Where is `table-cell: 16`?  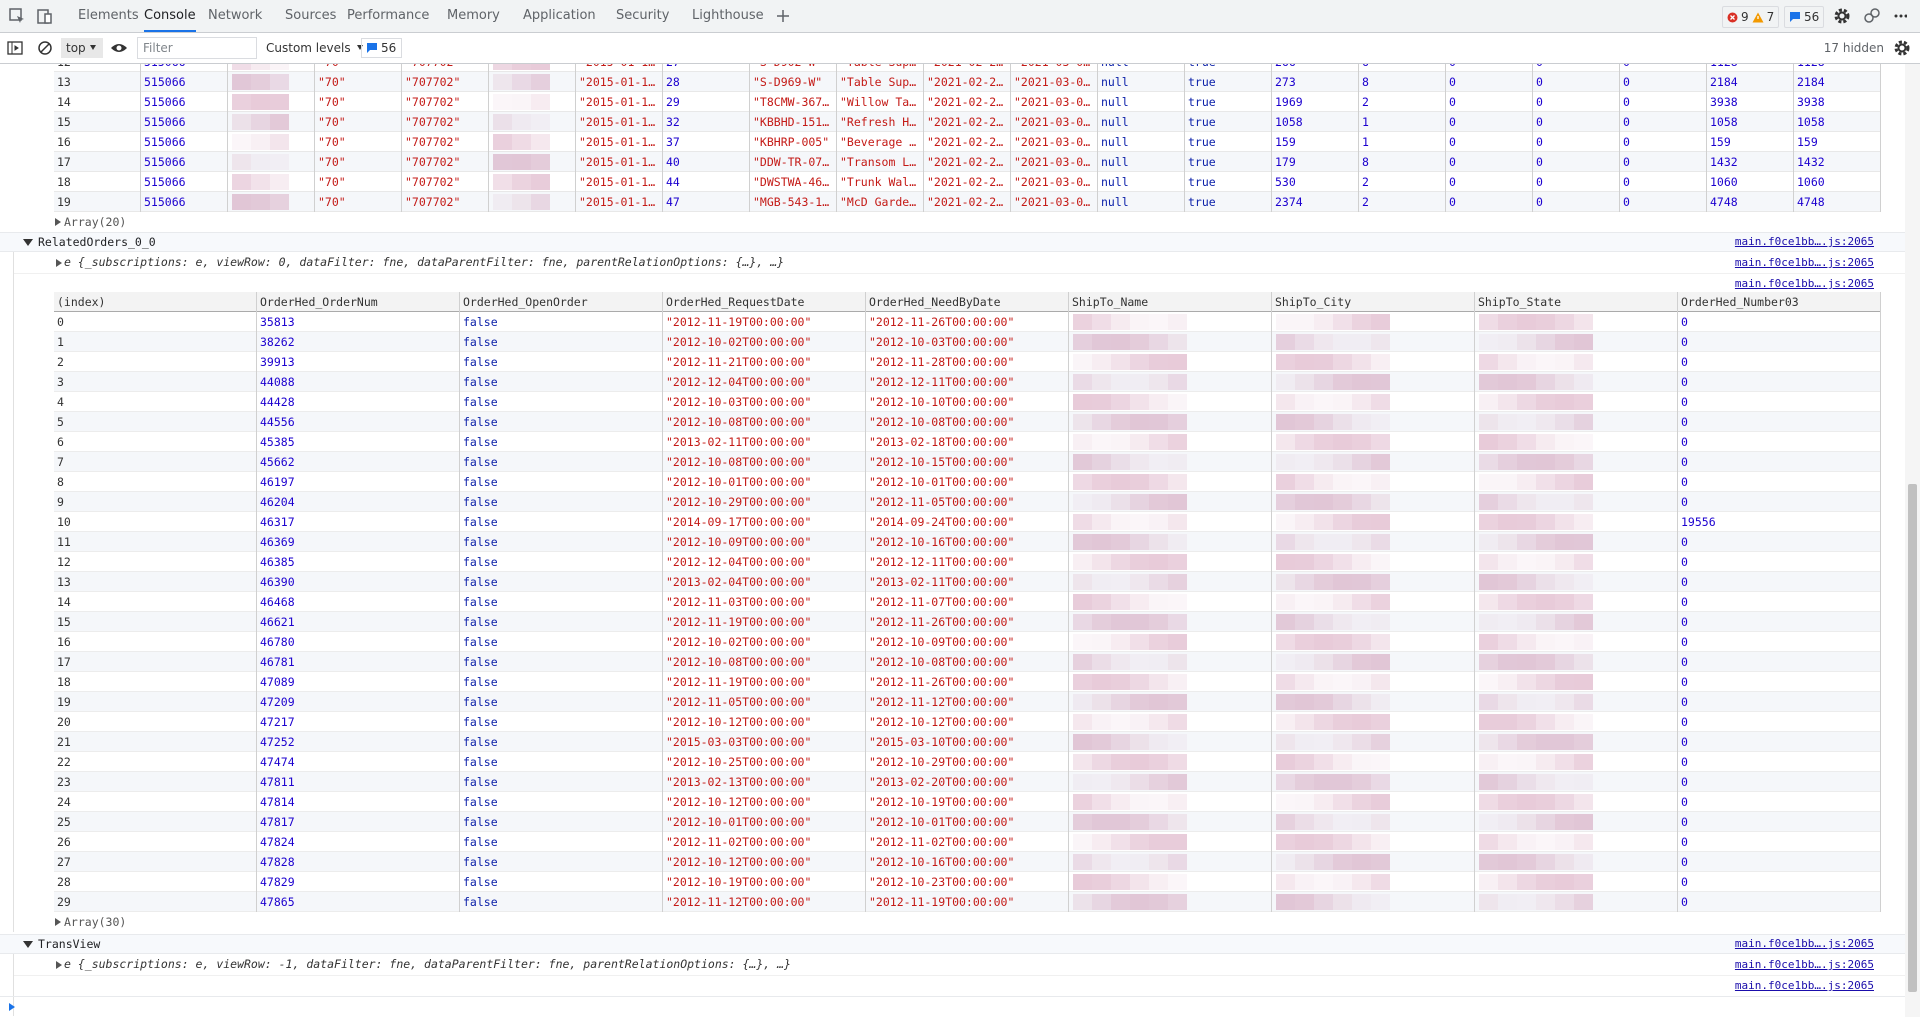 table-cell: 16 is located at coordinates (97, 142).